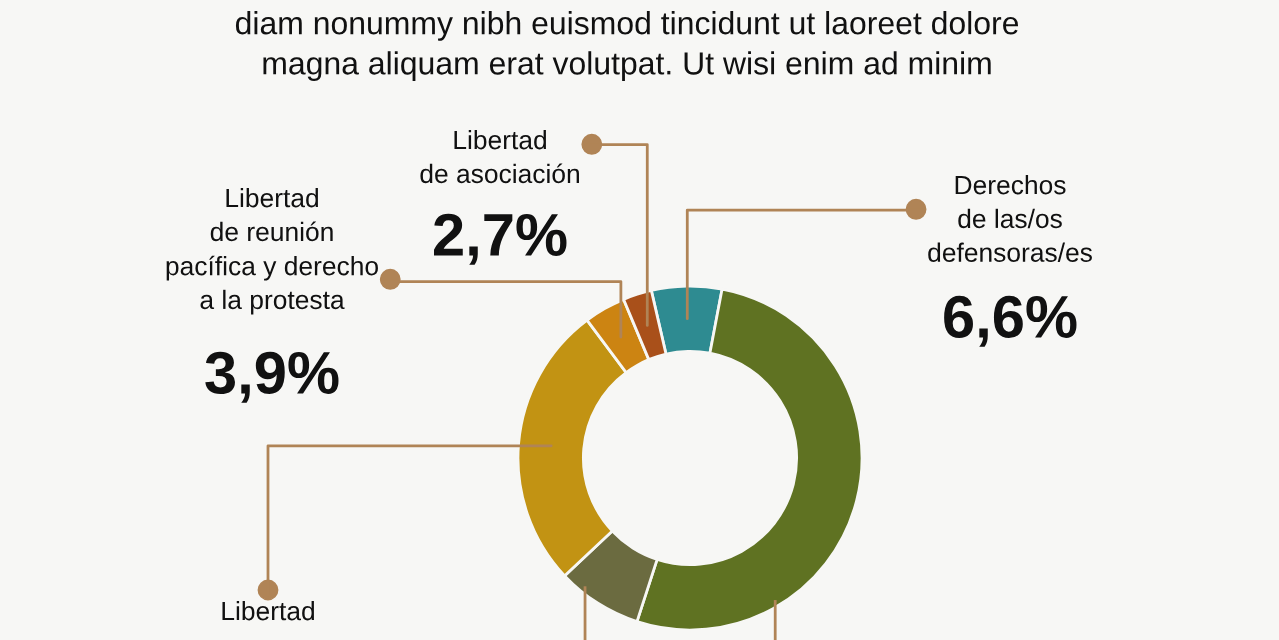 The height and width of the screenshot is (640, 1279). Describe the element at coordinates (500, 239) in the screenshot. I see `data-label: 2,7%` at that location.